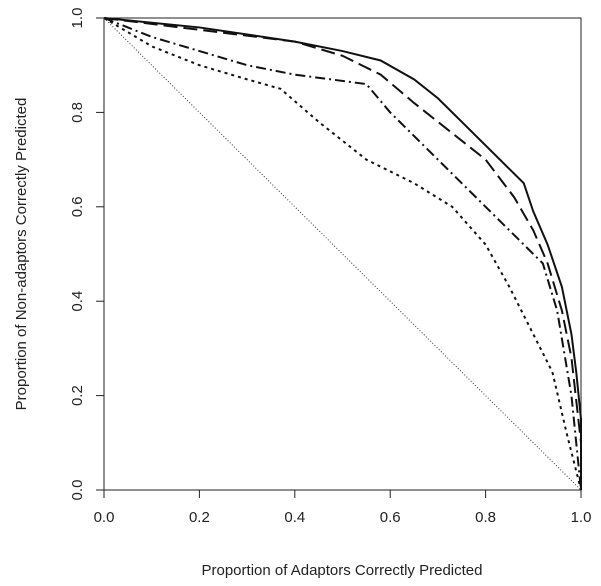 Image resolution: width=601 pixels, height=586 pixels. What do you see at coordinates (77, 301) in the screenshot?
I see `y-tick-label: 0.4` at bounding box center [77, 301].